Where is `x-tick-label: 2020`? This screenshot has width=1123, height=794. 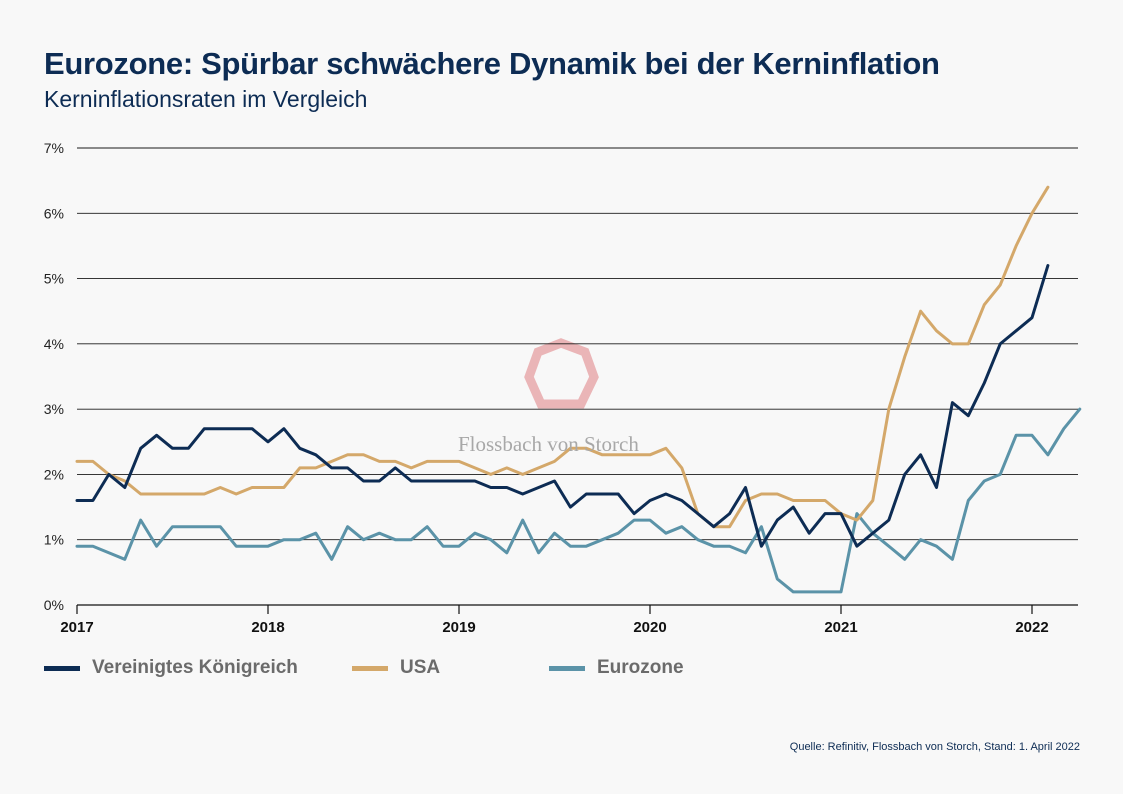
x-tick-label: 2020 is located at coordinates (649, 627).